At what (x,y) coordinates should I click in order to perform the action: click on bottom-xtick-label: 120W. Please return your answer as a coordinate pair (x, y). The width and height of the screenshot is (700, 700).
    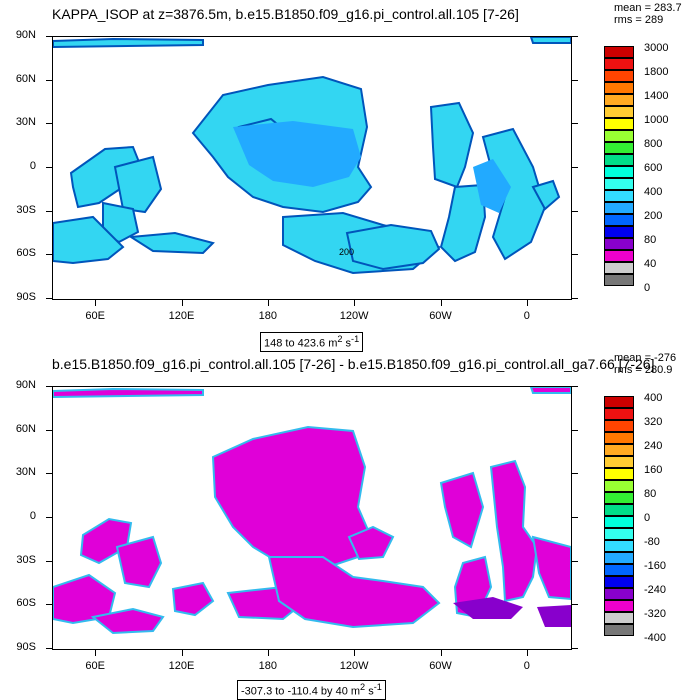
    Looking at the image, I should click on (354, 666).